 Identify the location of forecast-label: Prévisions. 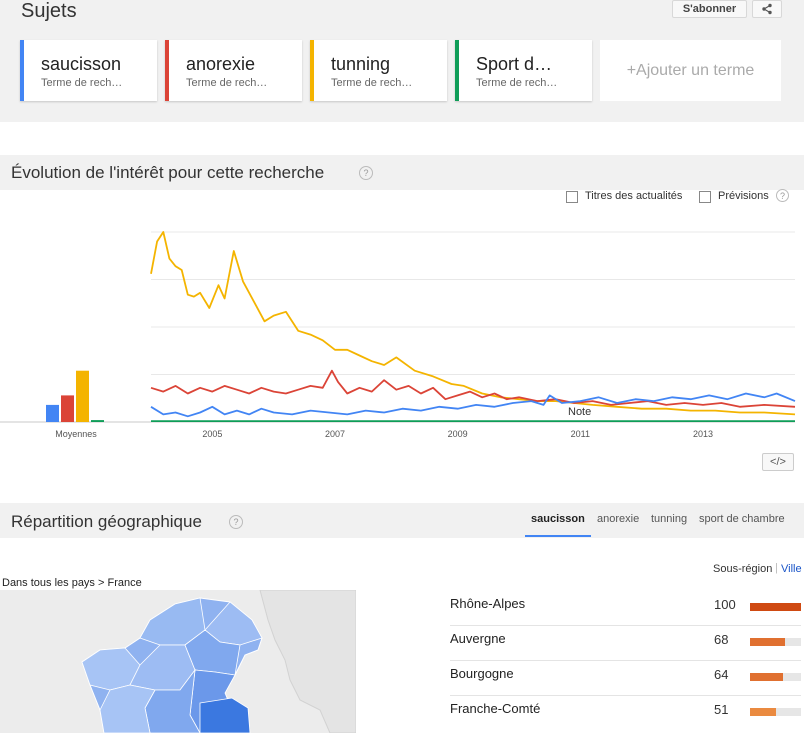
(743, 196).